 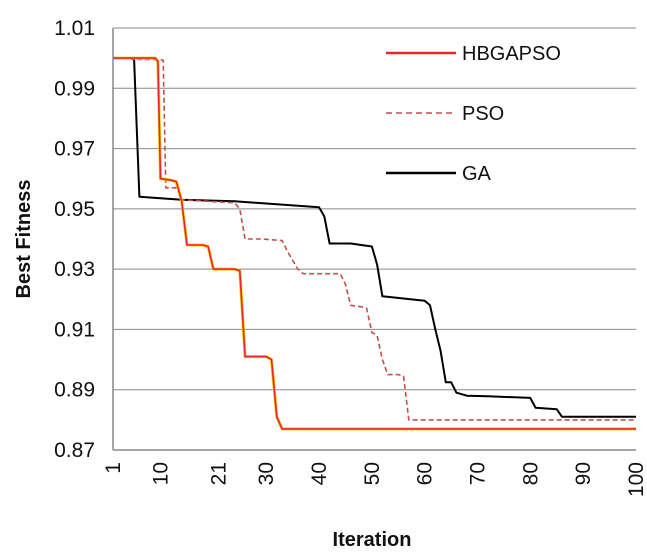 What do you see at coordinates (24, 239) in the screenshot?
I see `y-axis-title: Best Fitness` at bounding box center [24, 239].